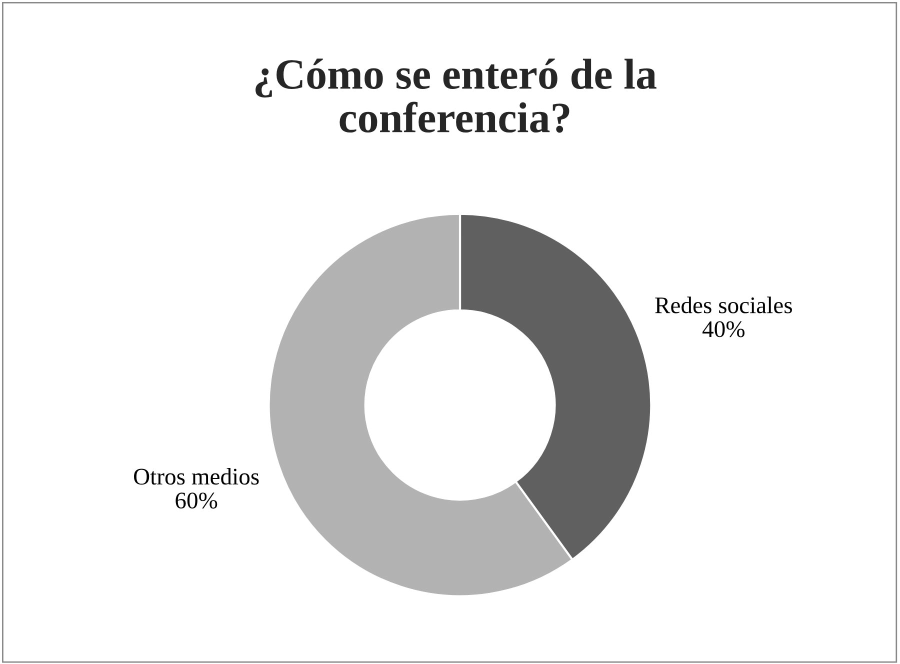 The height and width of the screenshot is (664, 900). I want to click on slice-label: Otros medios, so click(196, 476).